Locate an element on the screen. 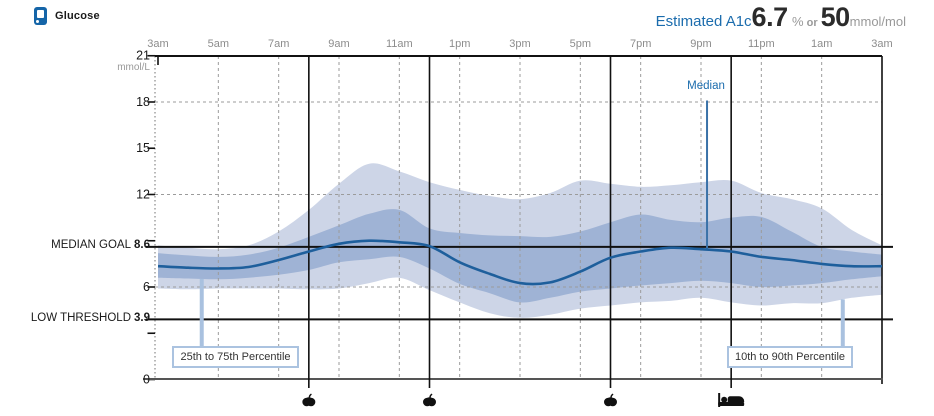  median-callout-label: Median is located at coordinates (706, 86).